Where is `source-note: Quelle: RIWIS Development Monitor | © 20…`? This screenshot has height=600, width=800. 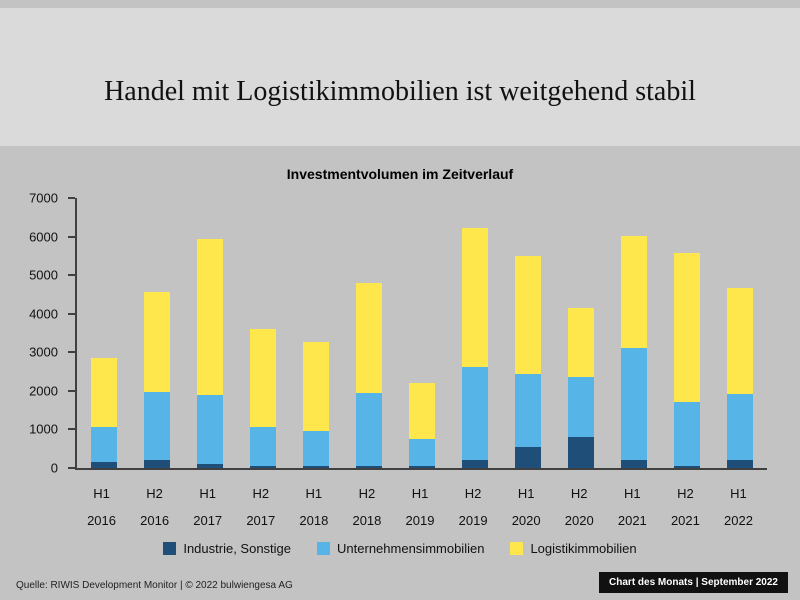
source-note: Quelle: RIWIS Development Monitor | © 20… is located at coordinates (154, 585).